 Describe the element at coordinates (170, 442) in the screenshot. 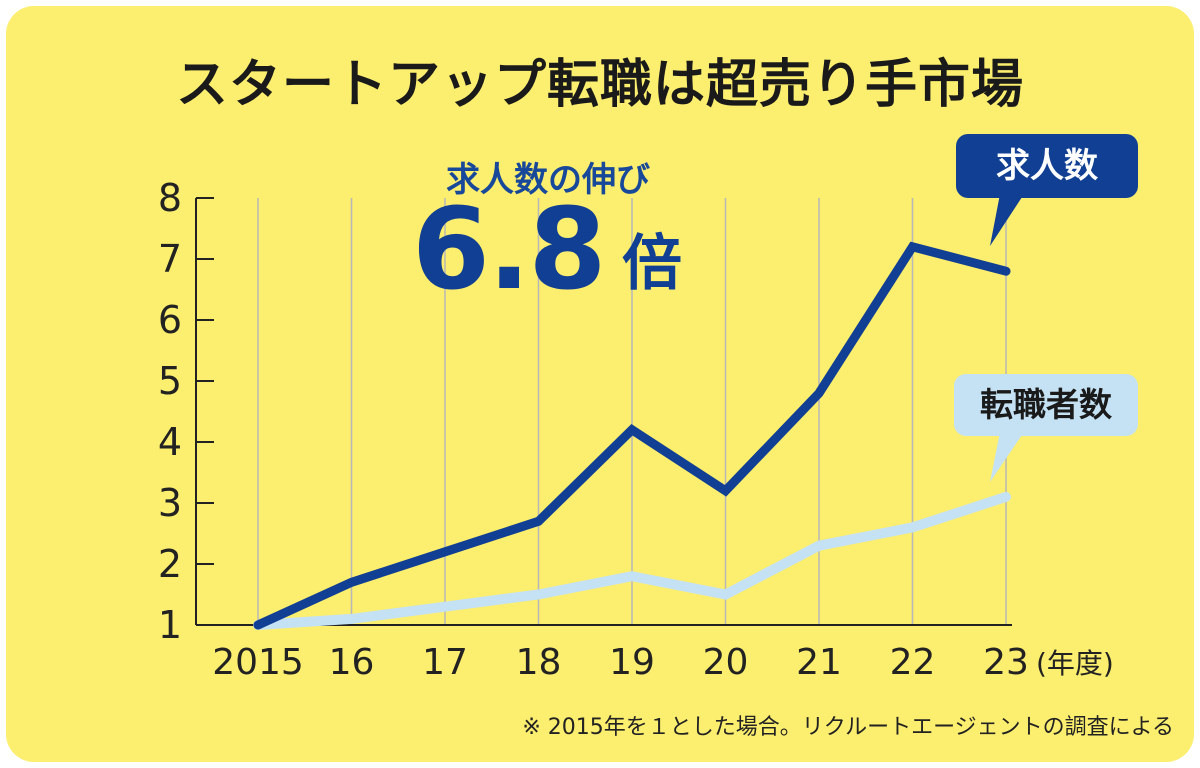

I see `y-tick-label-4: 4` at that location.